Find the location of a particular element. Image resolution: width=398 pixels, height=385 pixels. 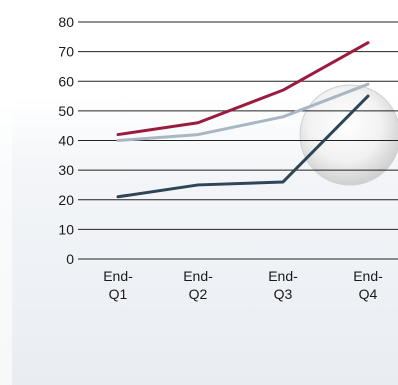

y-axis-tick-labels: 0 10 20 30 40 50 60 70 80 is located at coordinates (66, 140).